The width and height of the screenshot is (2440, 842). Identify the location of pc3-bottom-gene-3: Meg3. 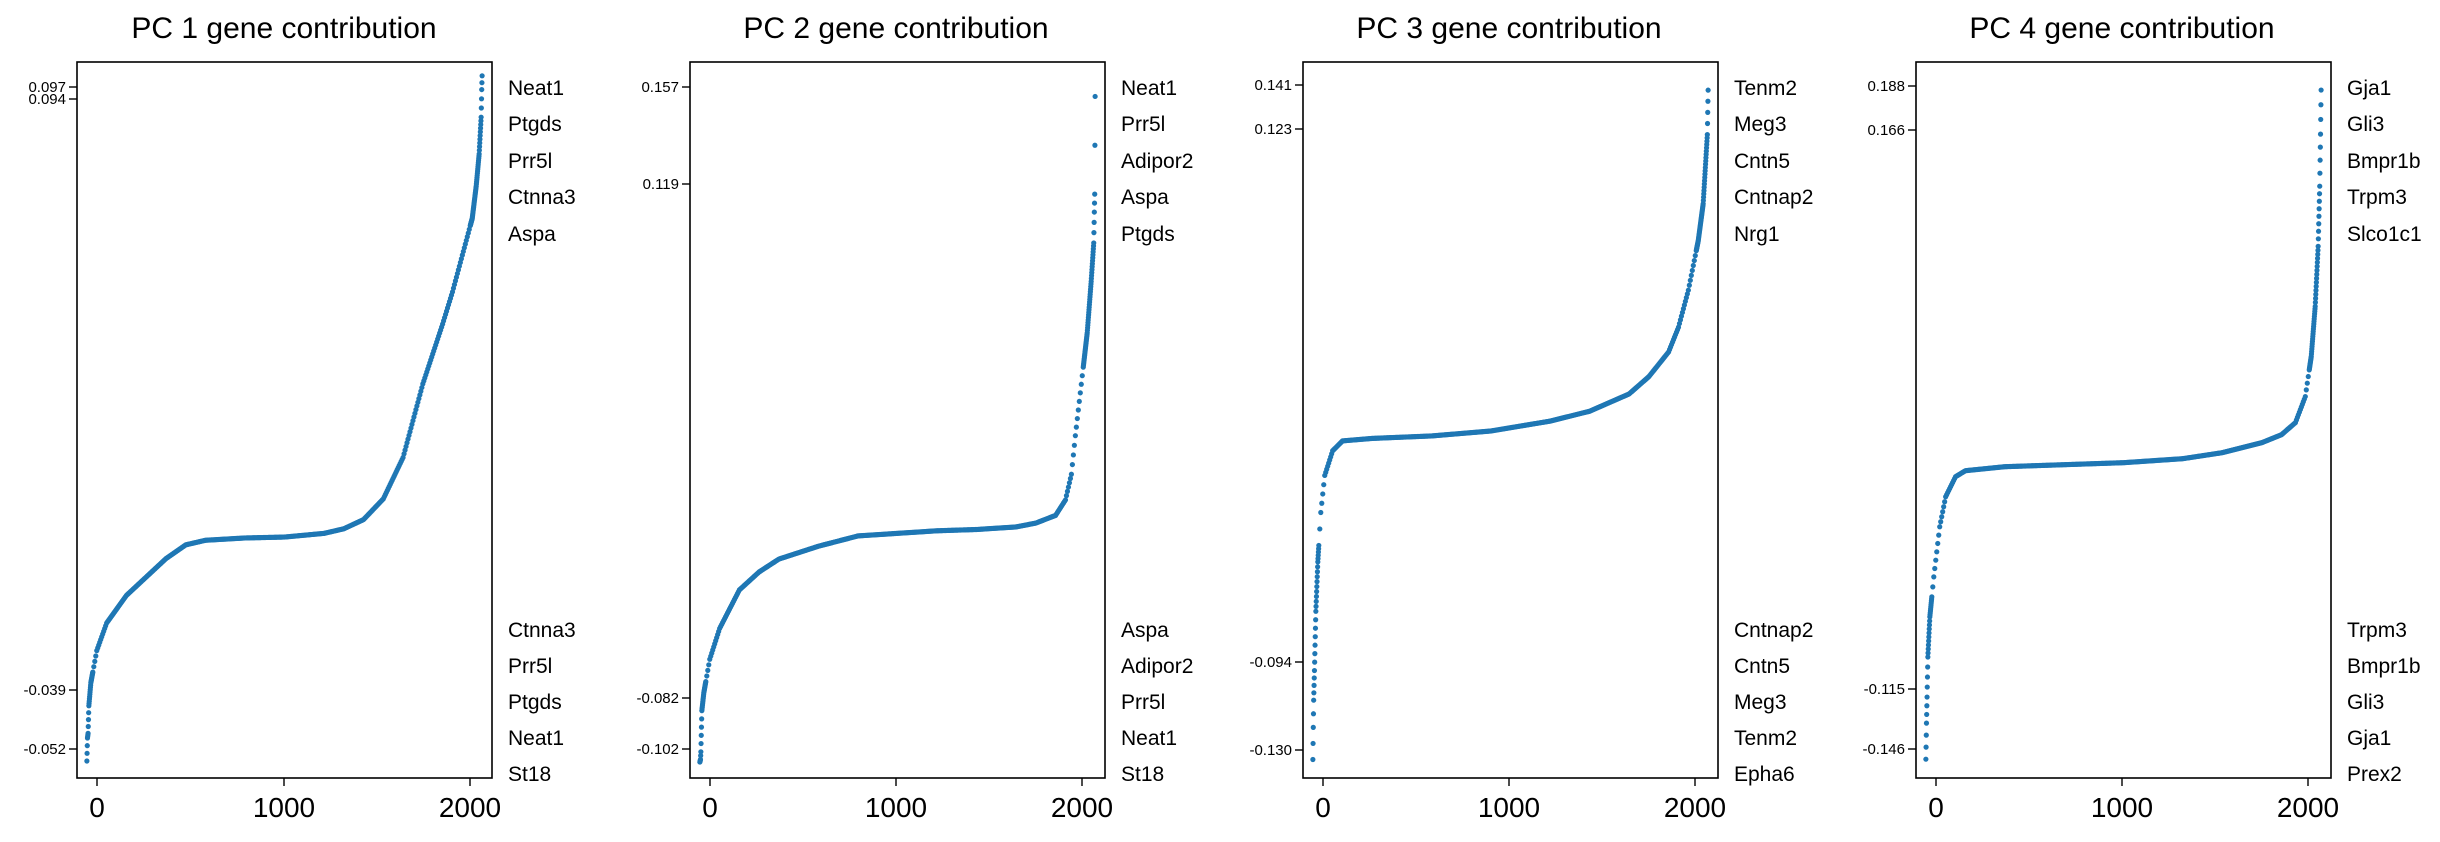
(1760, 702).